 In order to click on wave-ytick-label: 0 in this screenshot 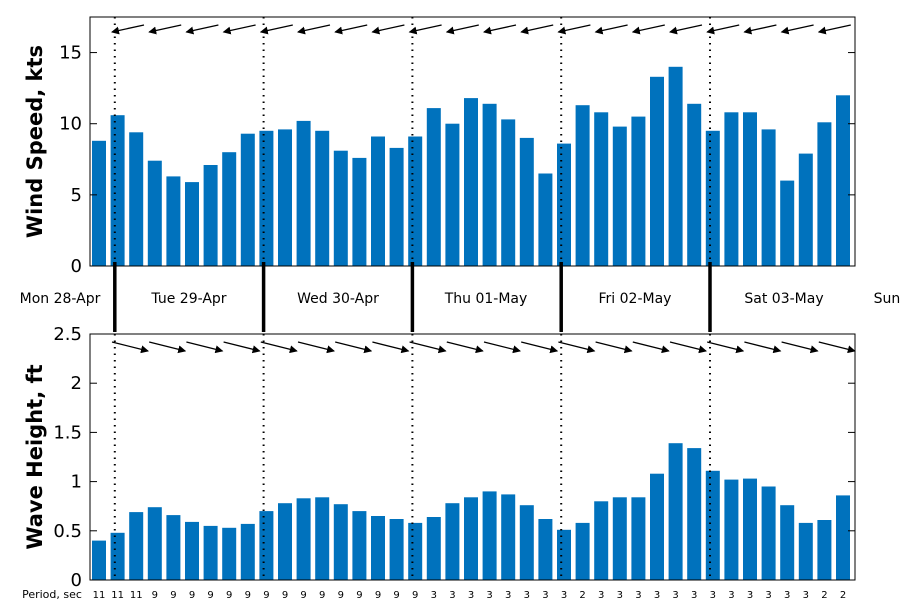, I will do `click(76, 580)`.